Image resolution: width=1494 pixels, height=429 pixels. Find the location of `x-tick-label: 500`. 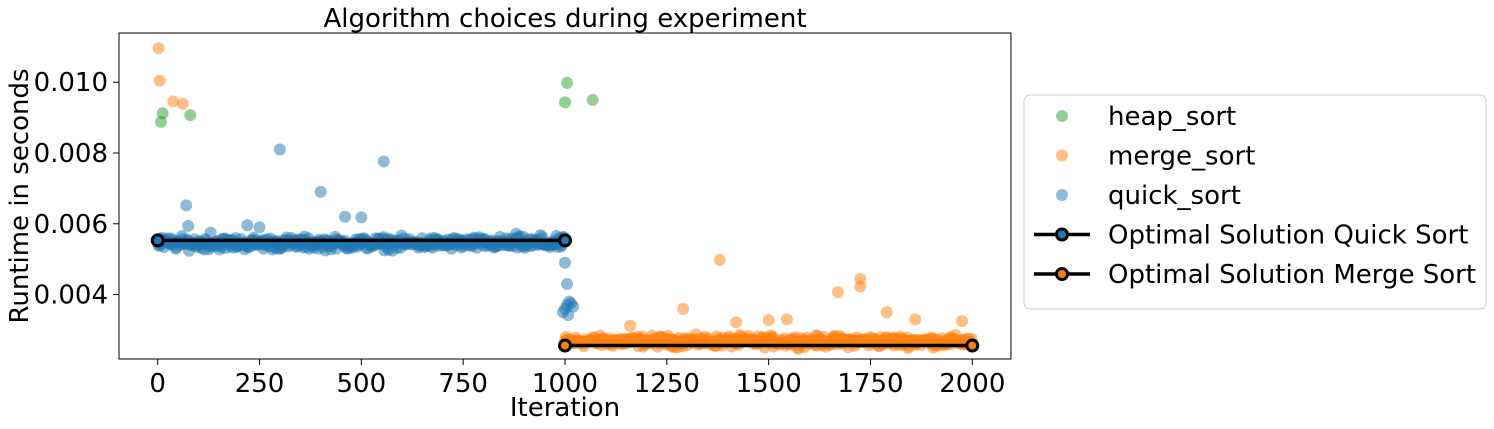

x-tick-label: 500 is located at coordinates (362, 384).